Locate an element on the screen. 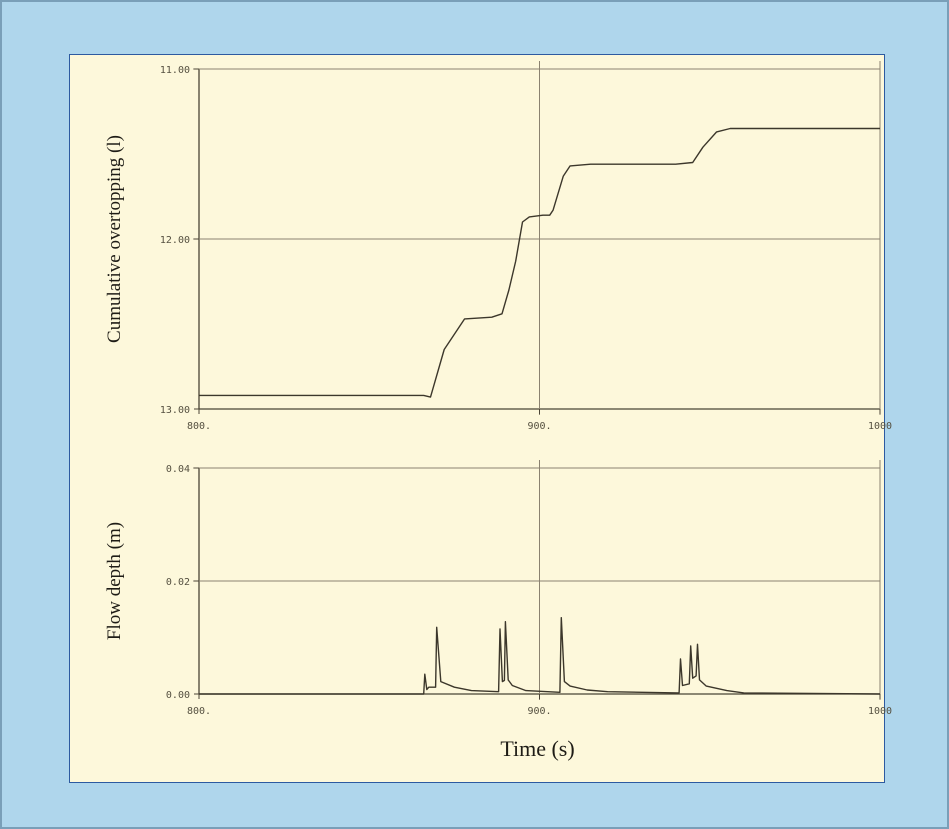 Image resolution: width=949 pixels, height=829 pixels. x-axis-label: Time (s) is located at coordinates (537, 748).